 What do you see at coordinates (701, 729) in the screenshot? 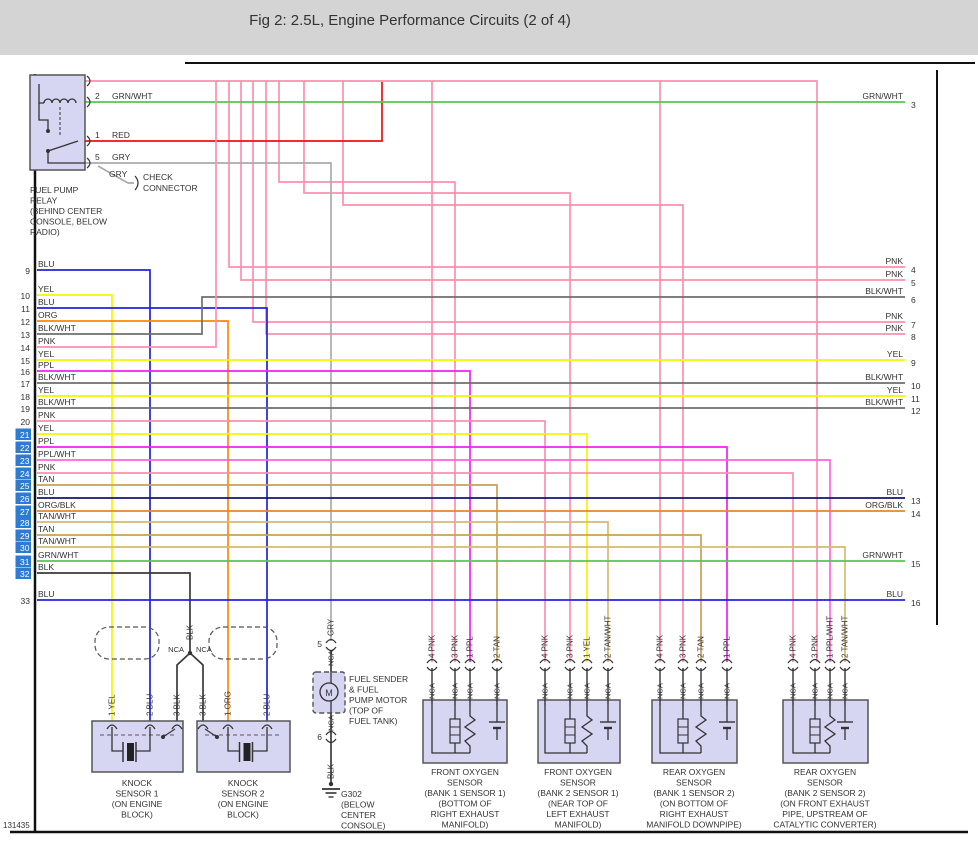
I see `oxygen-sensor-3-resistor-icon` at bounding box center [701, 729].